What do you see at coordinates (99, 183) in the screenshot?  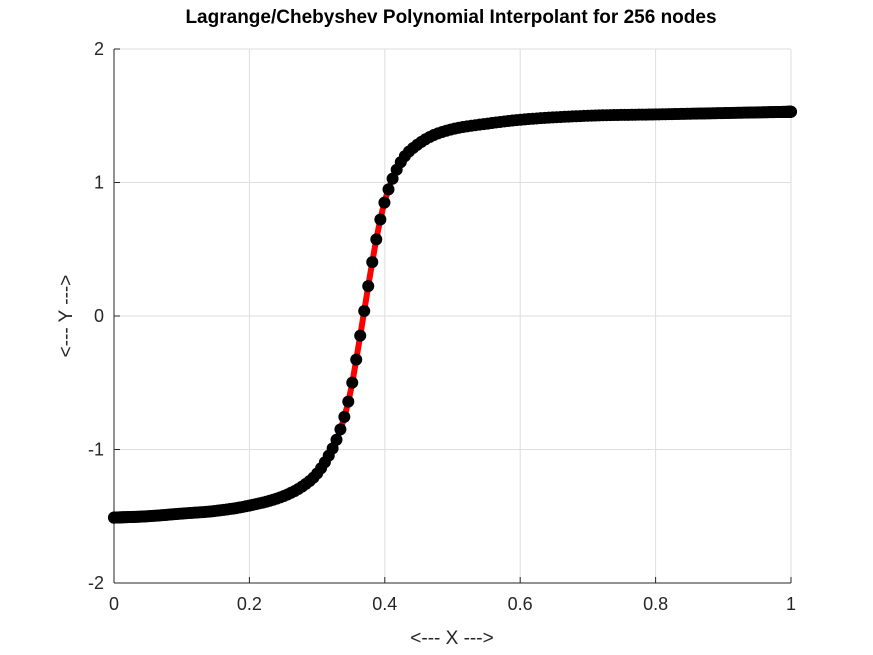 I see `y-tick-label: 1` at bounding box center [99, 183].